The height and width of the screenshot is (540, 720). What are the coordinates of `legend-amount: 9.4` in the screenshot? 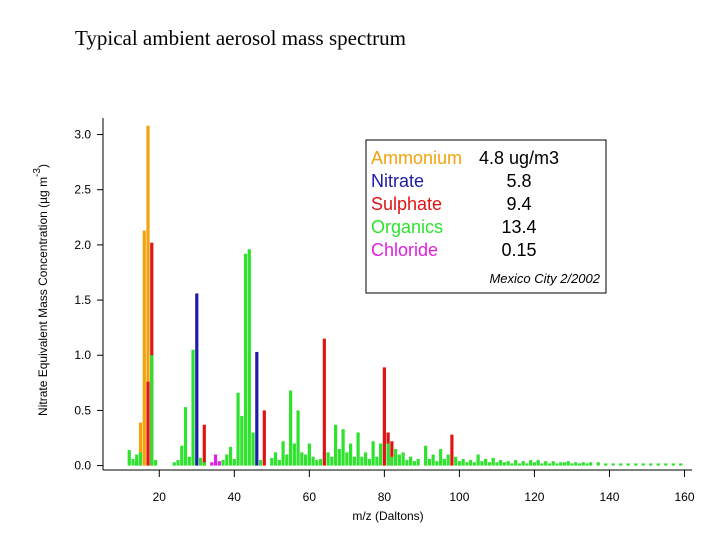 It's located at (518, 204).